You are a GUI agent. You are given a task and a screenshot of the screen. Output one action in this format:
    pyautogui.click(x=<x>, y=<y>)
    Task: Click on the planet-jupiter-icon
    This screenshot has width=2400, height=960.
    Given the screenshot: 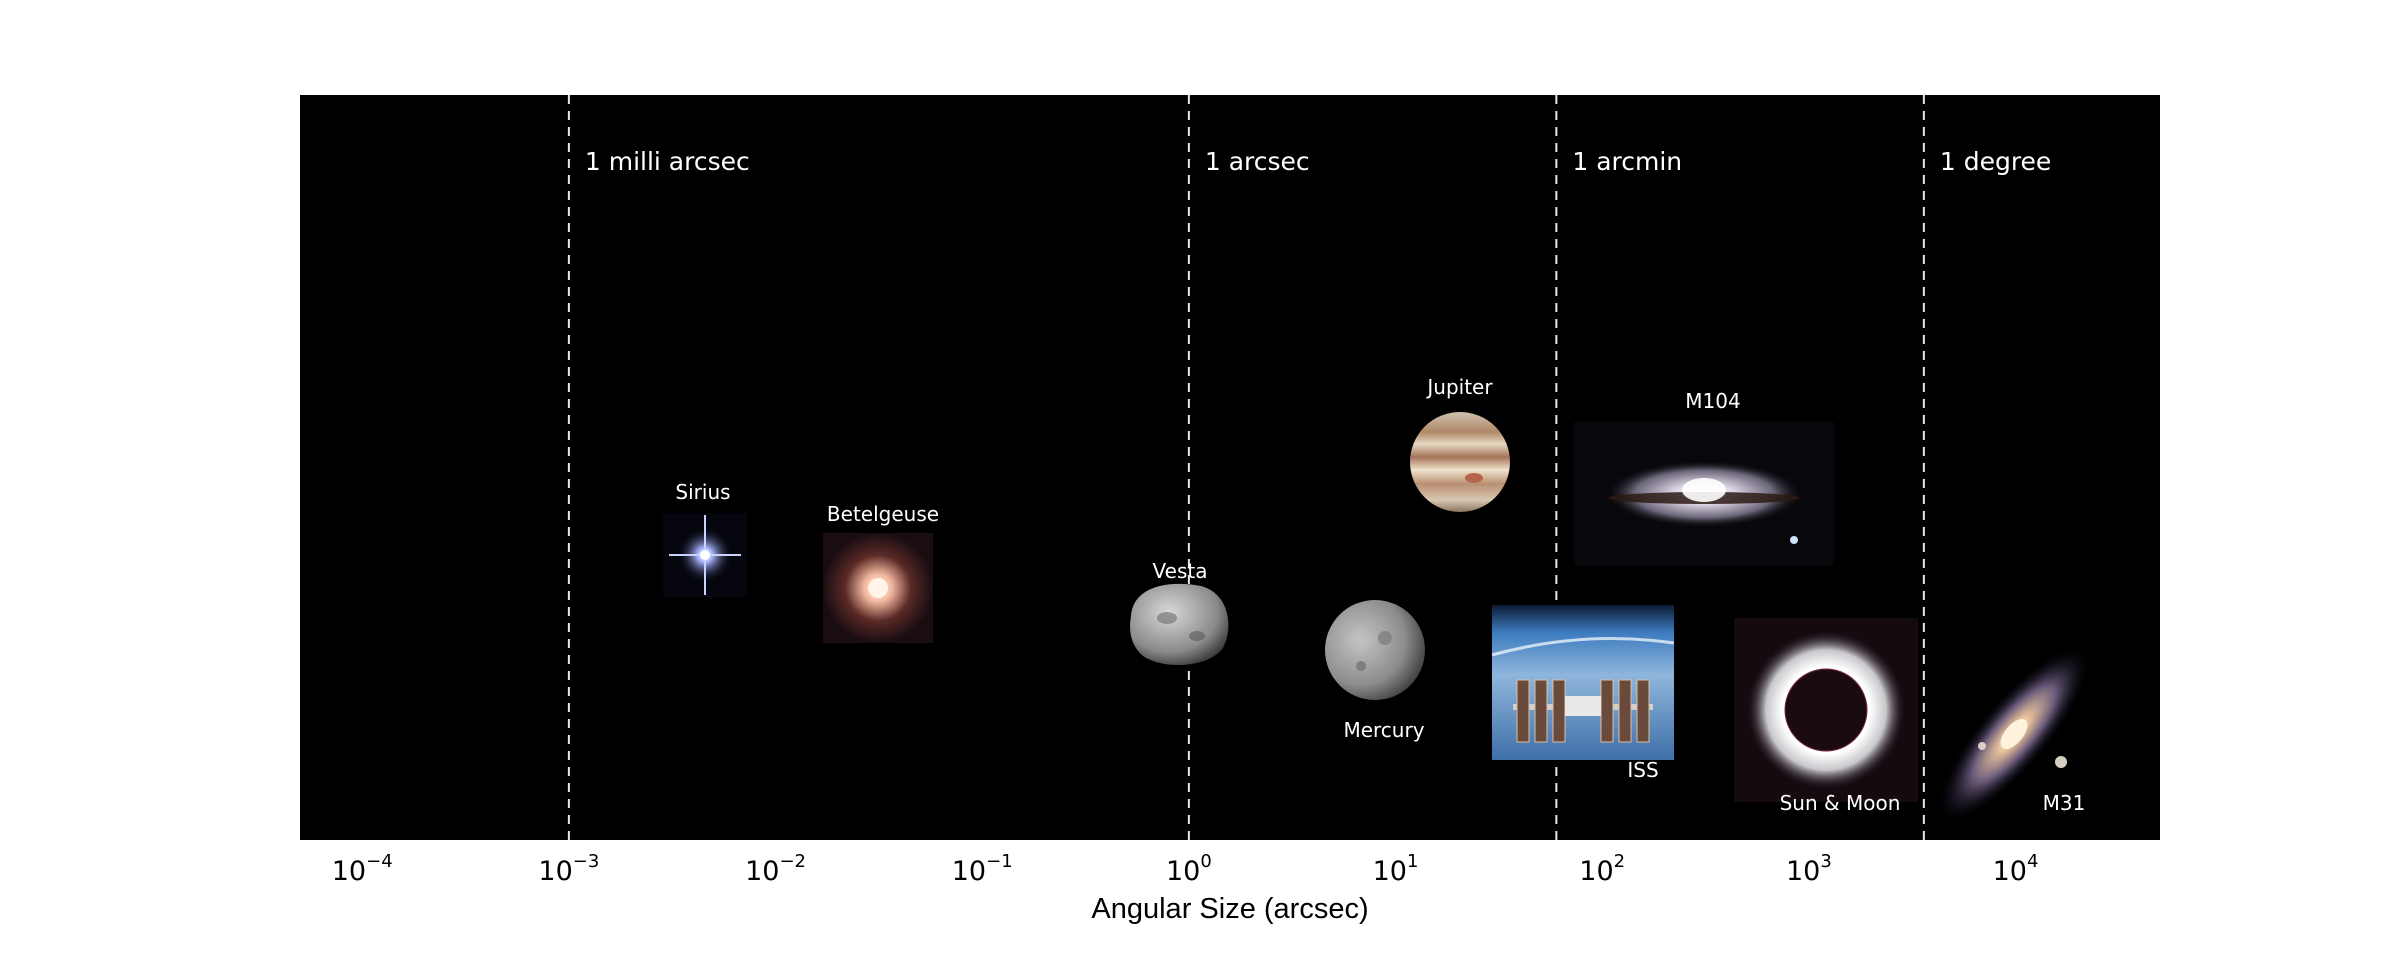 What is the action you would take?
    pyautogui.click(x=1460, y=462)
    